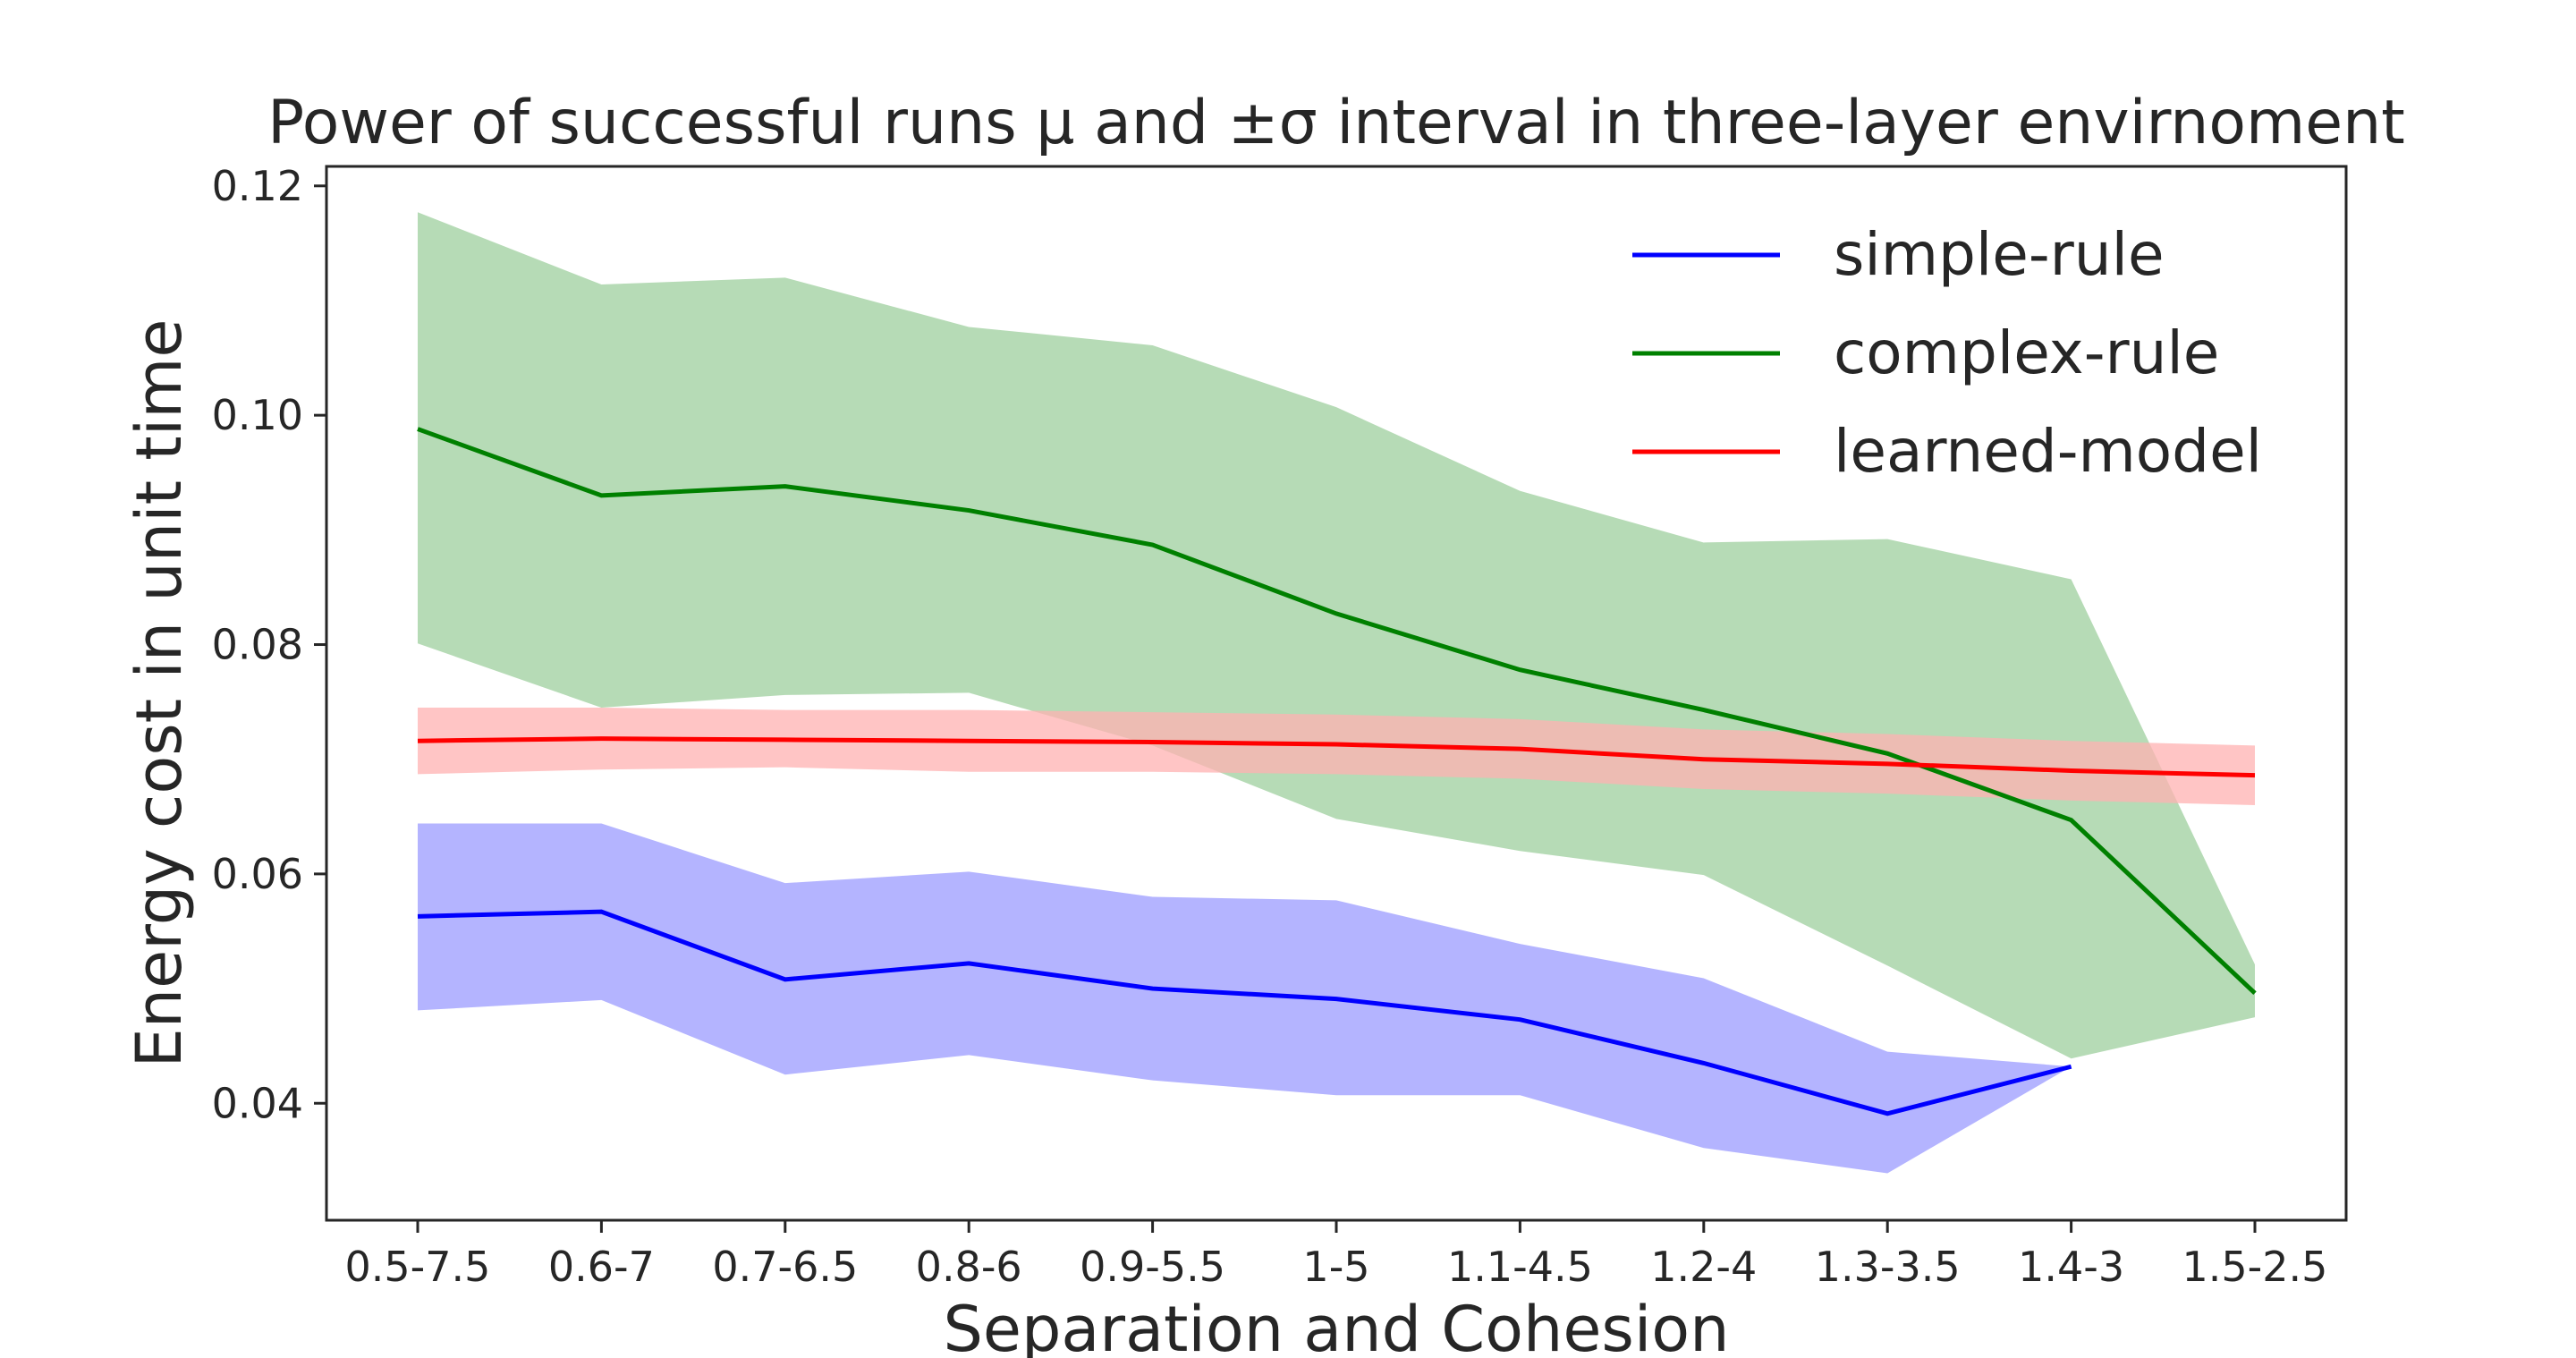 The width and height of the screenshot is (2576, 1358). I want to click on y-tick-label: 0.12, so click(257, 186).